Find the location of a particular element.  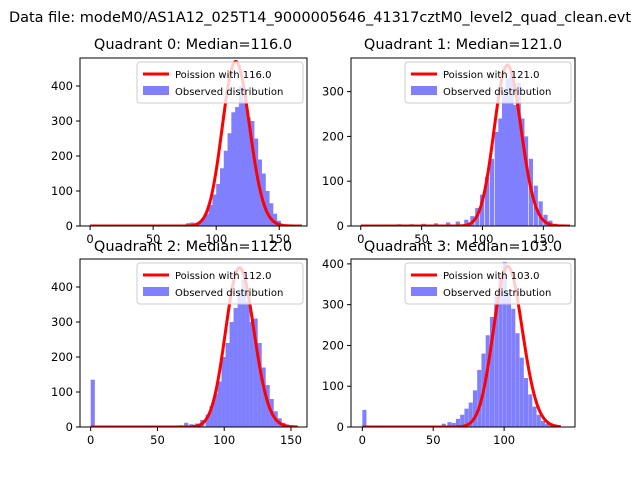

panel-title: Quadrant 3: Median=103.0 is located at coordinates (463, 247).